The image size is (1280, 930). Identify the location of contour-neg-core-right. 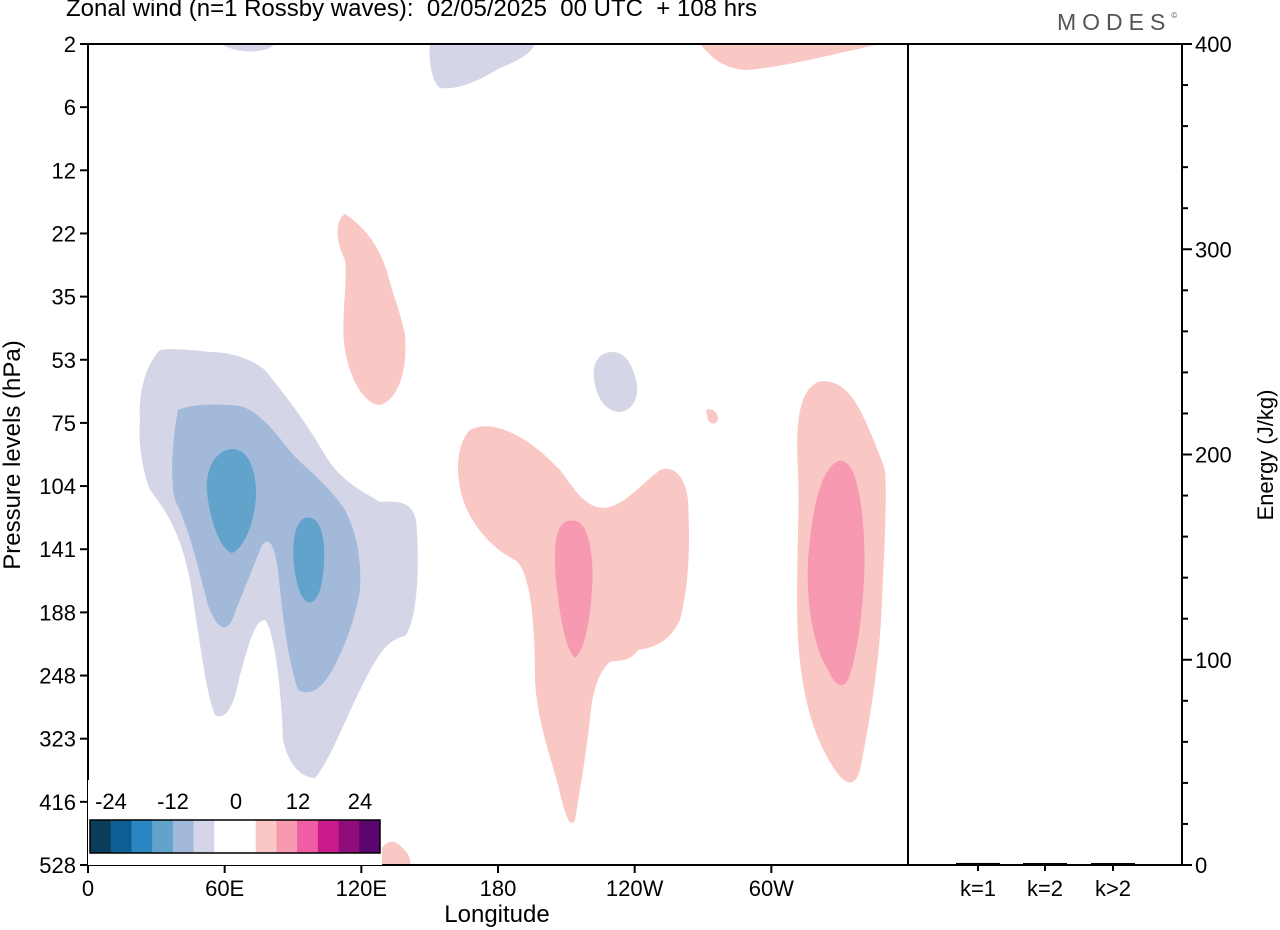
(309, 560).